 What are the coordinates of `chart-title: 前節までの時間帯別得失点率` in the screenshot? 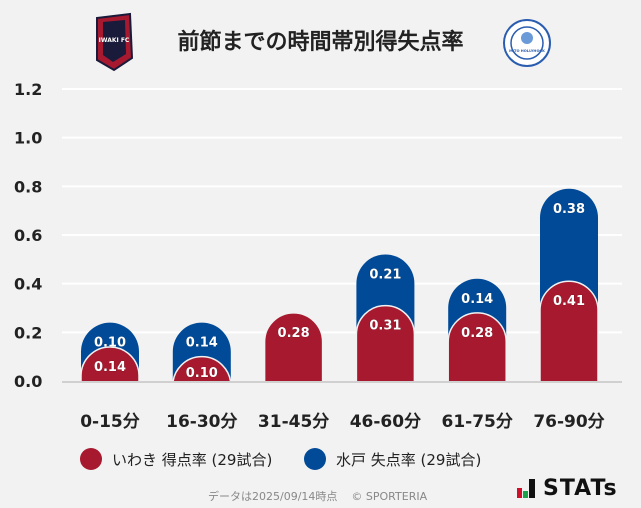 It's located at (320, 42).